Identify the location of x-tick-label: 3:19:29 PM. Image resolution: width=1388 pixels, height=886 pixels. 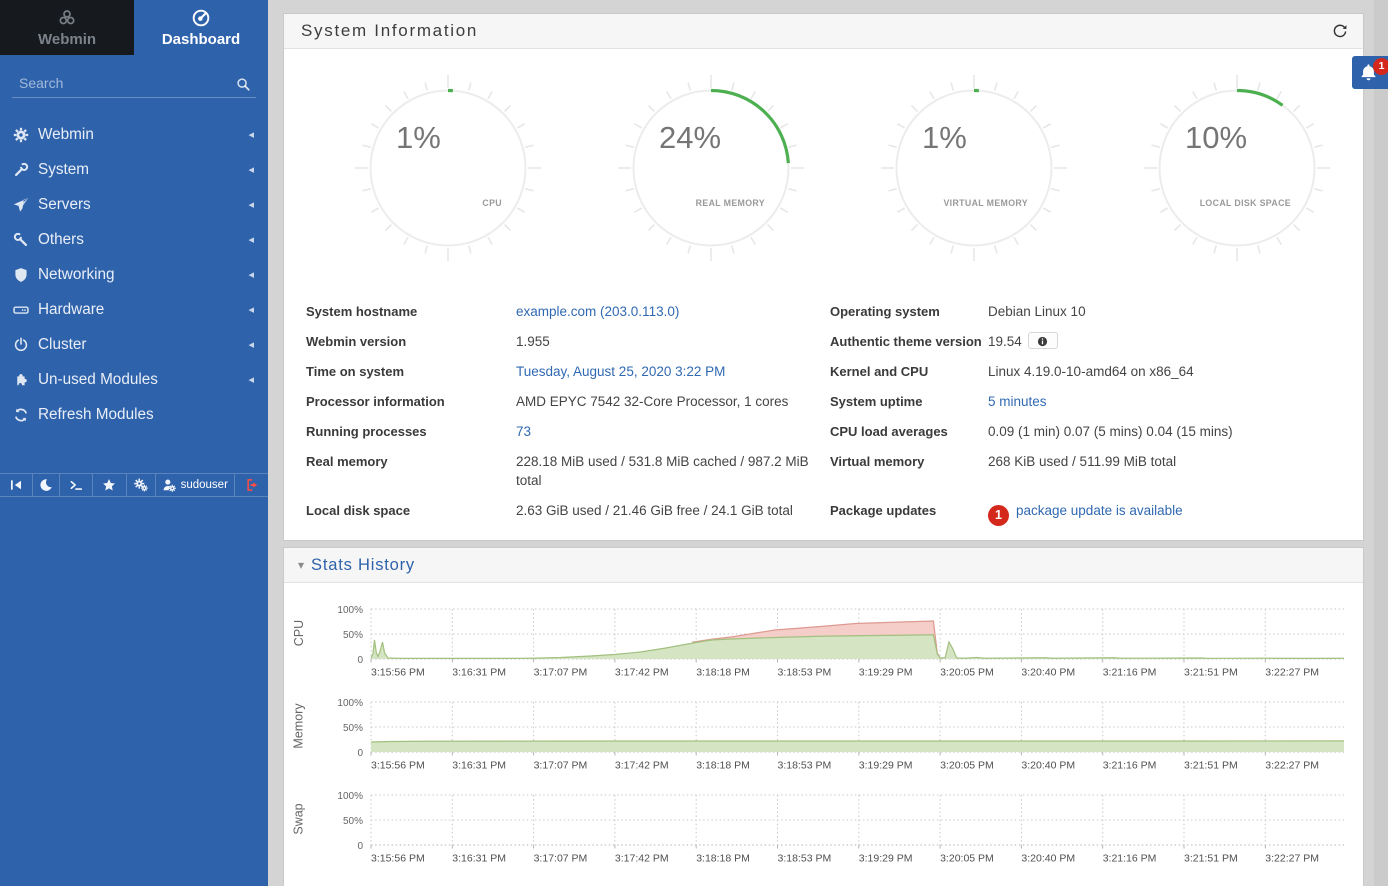
(886, 673).